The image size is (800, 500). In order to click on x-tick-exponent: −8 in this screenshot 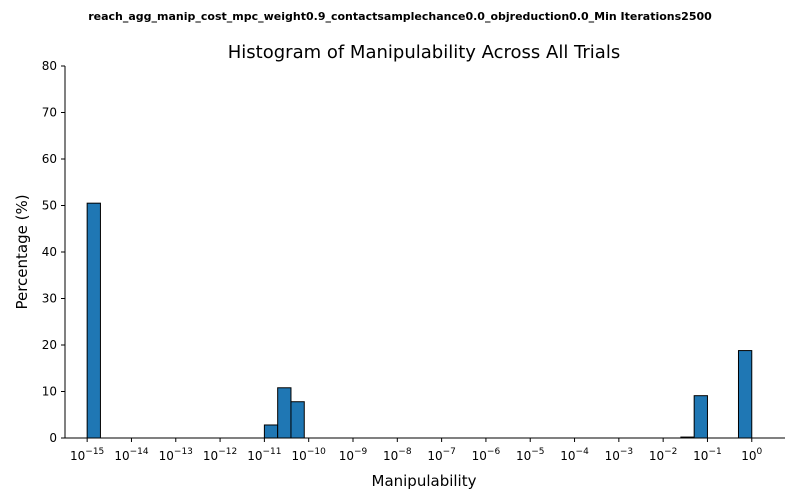, I will do `click(405, 452)`.